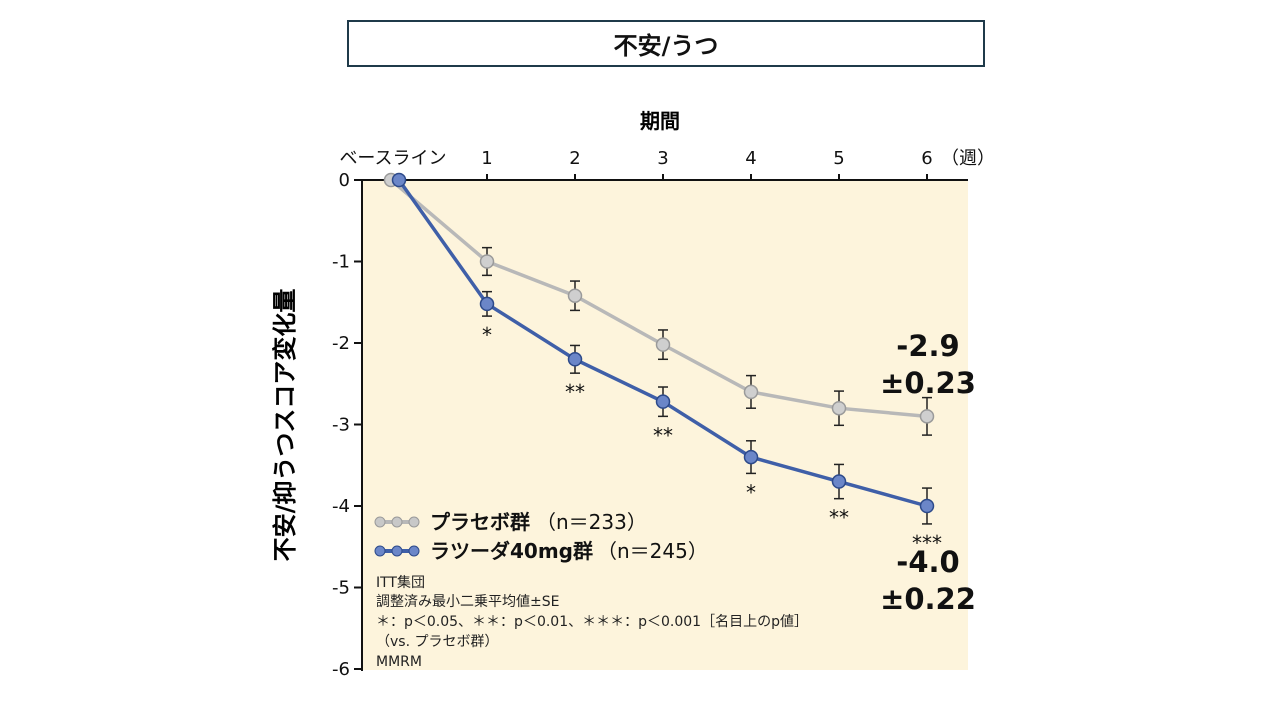 The image size is (1280, 720). I want to click on x-tick-label: 6, so click(926, 158).